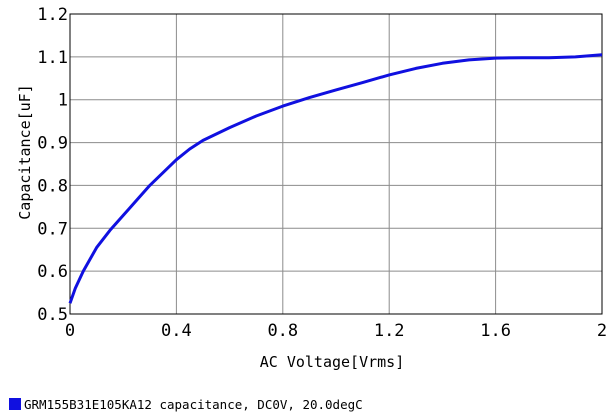  I want to click on y-tick-label: 0.8, so click(52, 186).